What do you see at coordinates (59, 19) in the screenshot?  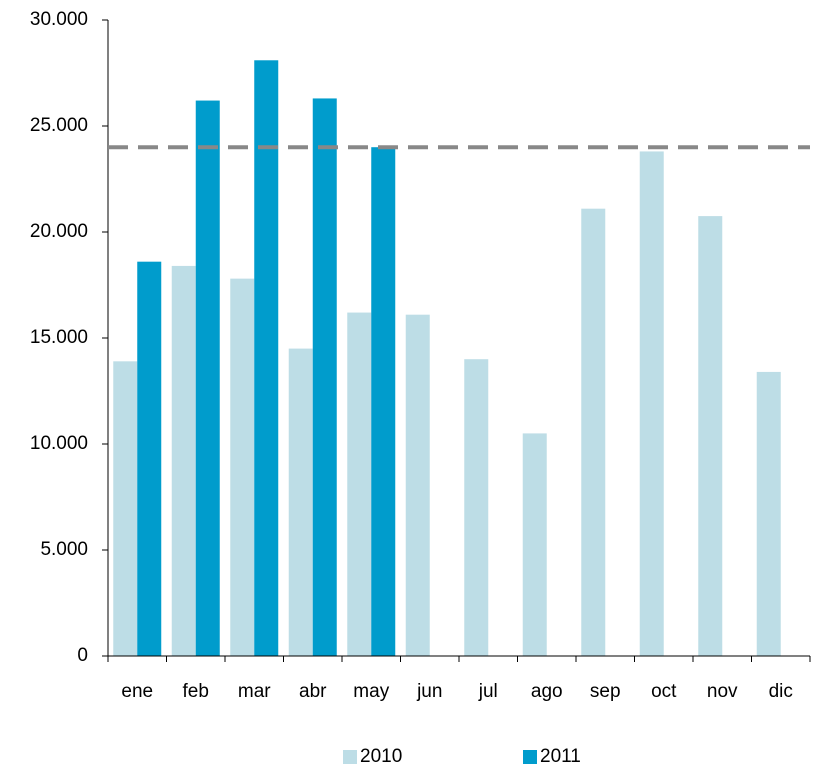 I see `y-tick-label: 30.000` at bounding box center [59, 19].